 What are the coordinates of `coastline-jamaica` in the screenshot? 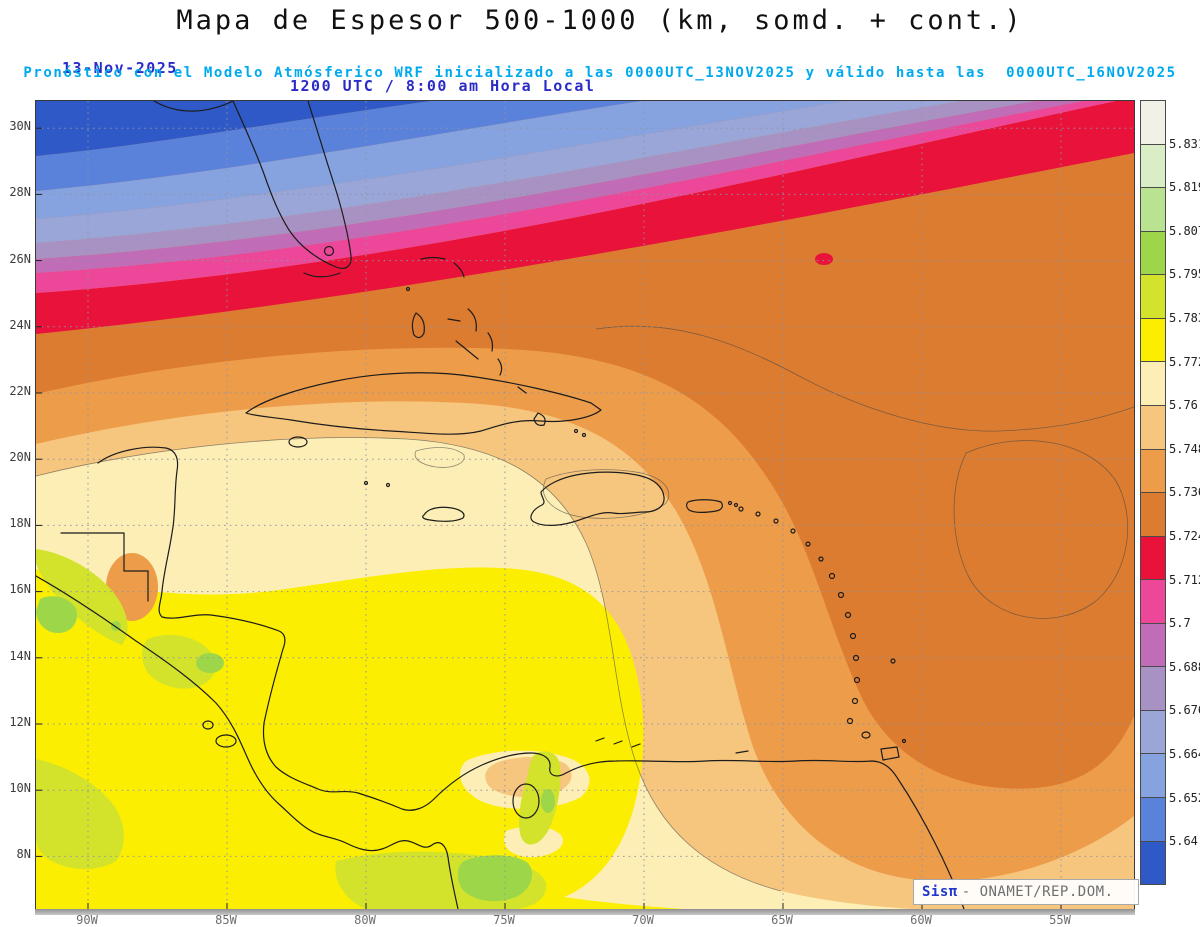 It's located at (443, 514).